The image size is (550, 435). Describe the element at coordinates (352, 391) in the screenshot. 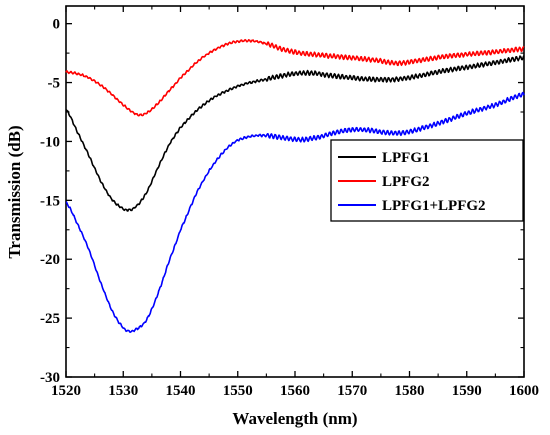

I see `x-tick-label: 1570` at that location.